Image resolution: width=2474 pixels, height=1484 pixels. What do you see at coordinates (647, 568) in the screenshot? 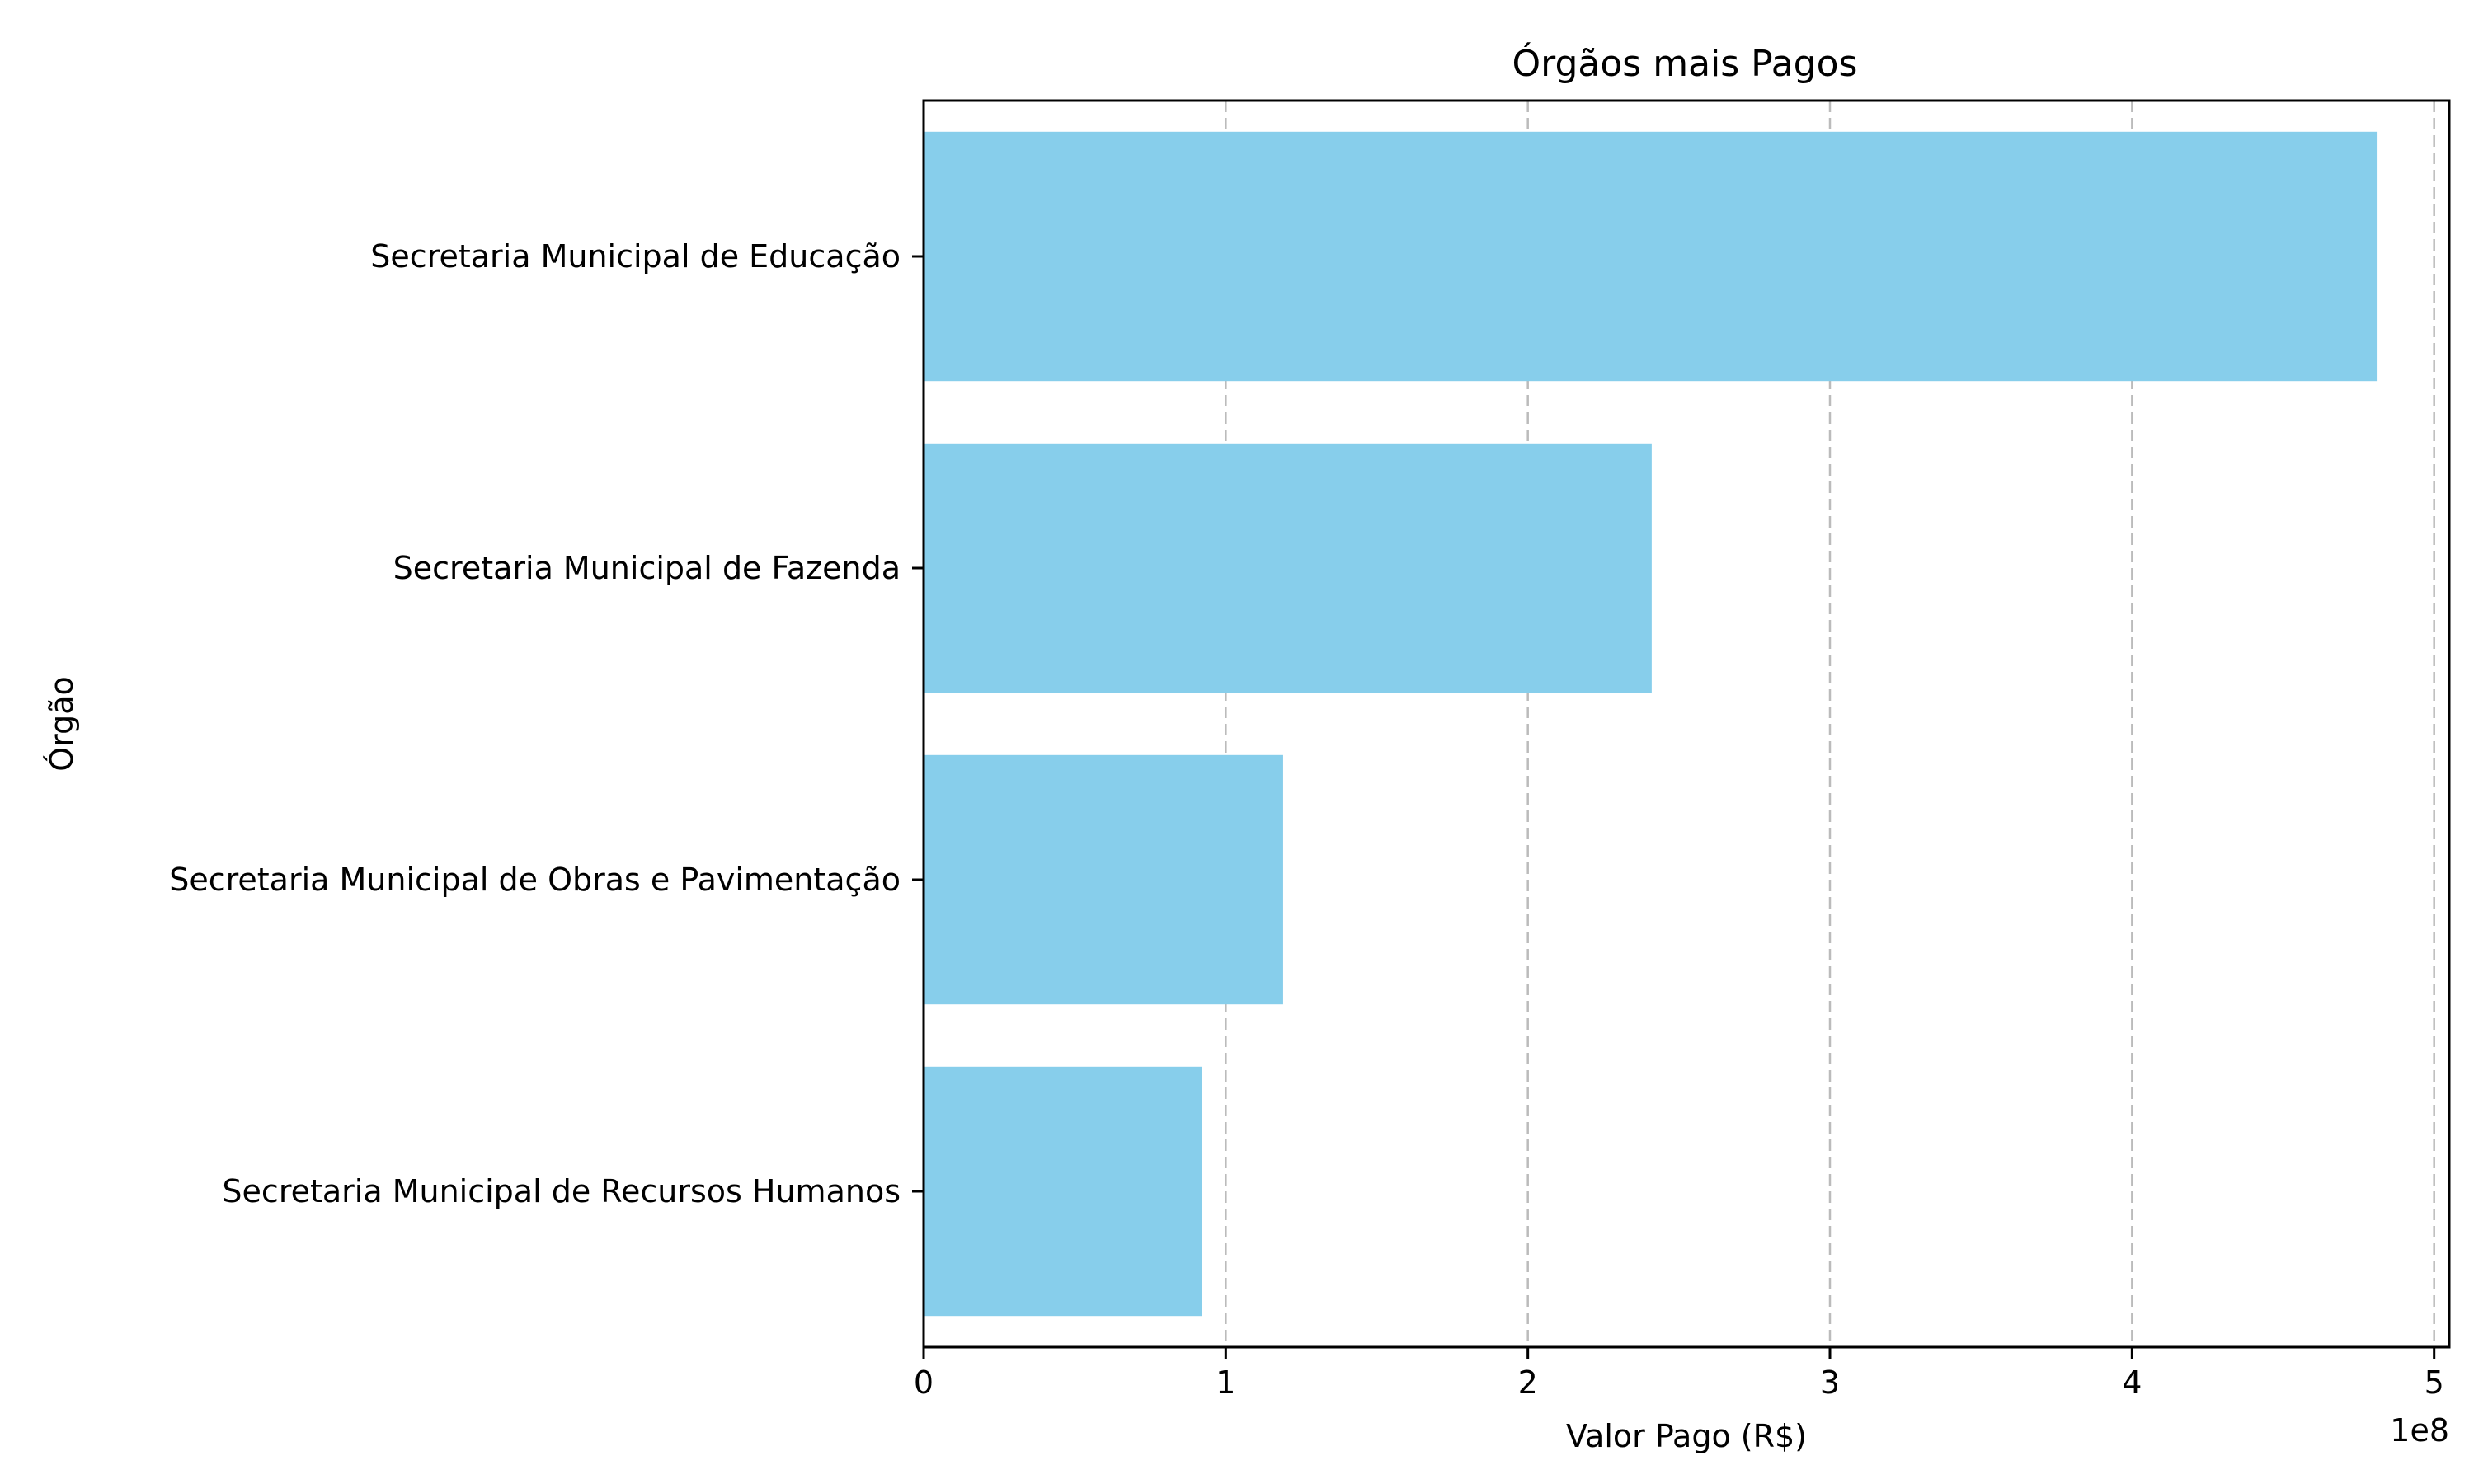
I see `category-label: Secretaria Municipal de Fazenda` at bounding box center [647, 568].